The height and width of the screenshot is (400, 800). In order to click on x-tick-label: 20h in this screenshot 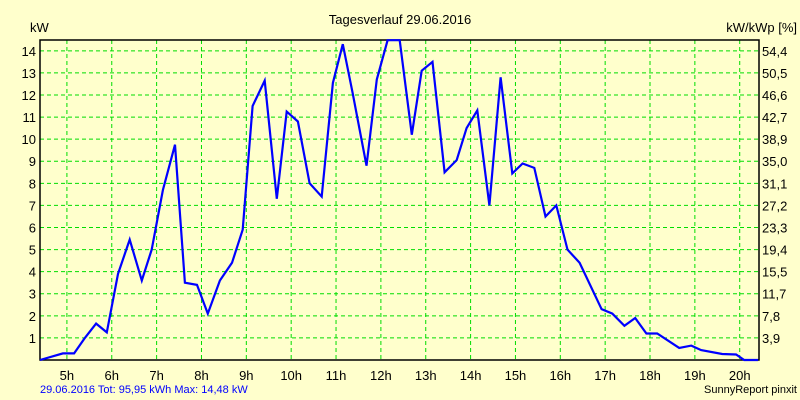, I will do `click(740, 375)`.